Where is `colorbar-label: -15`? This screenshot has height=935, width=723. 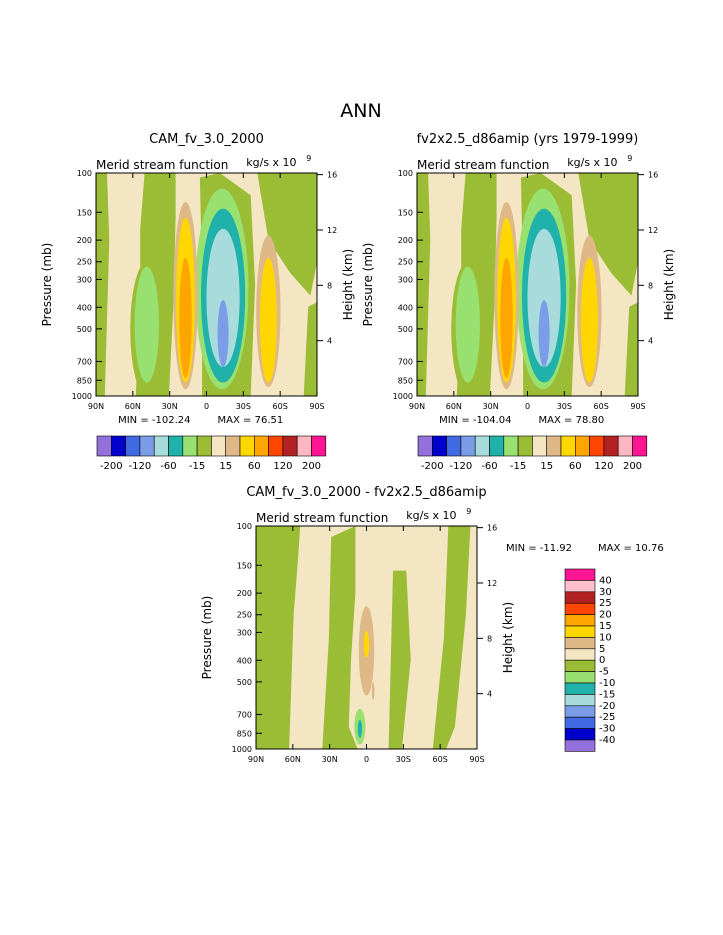 colorbar-label: -15 is located at coordinates (197, 466).